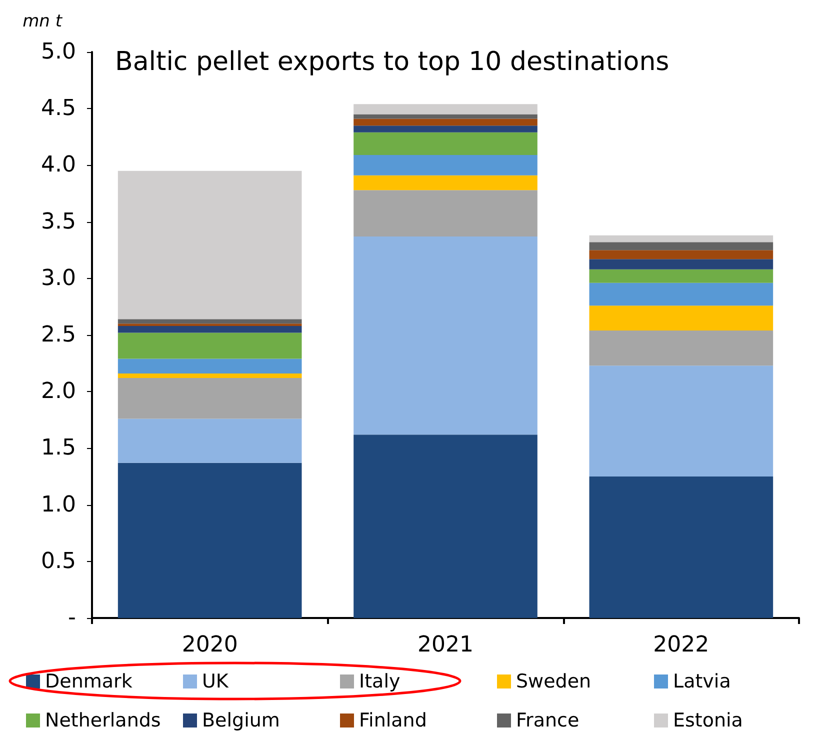 This screenshot has width=821, height=742. I want to click on y-tick-label: 4.0, so click(58, 165).